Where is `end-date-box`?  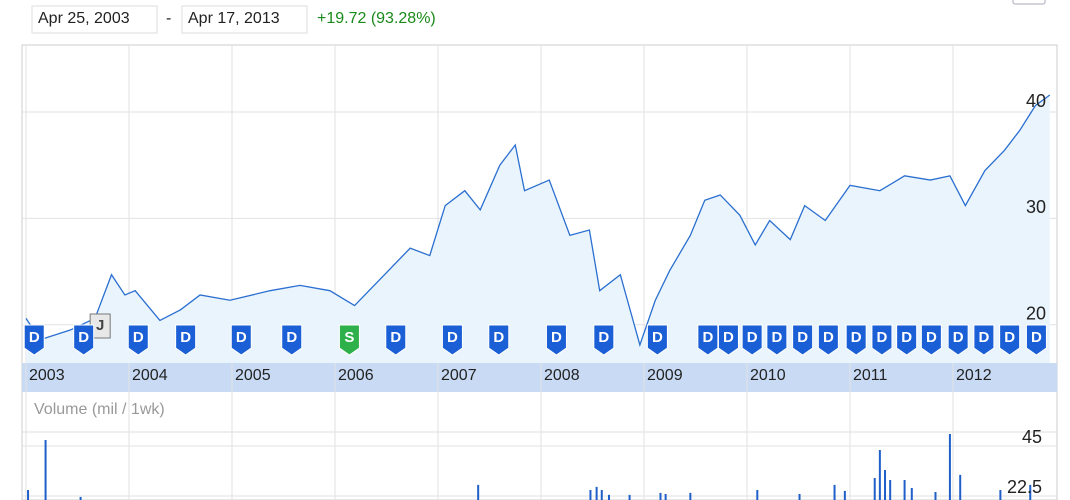
end-date-box is located at coordinates (244, 19).